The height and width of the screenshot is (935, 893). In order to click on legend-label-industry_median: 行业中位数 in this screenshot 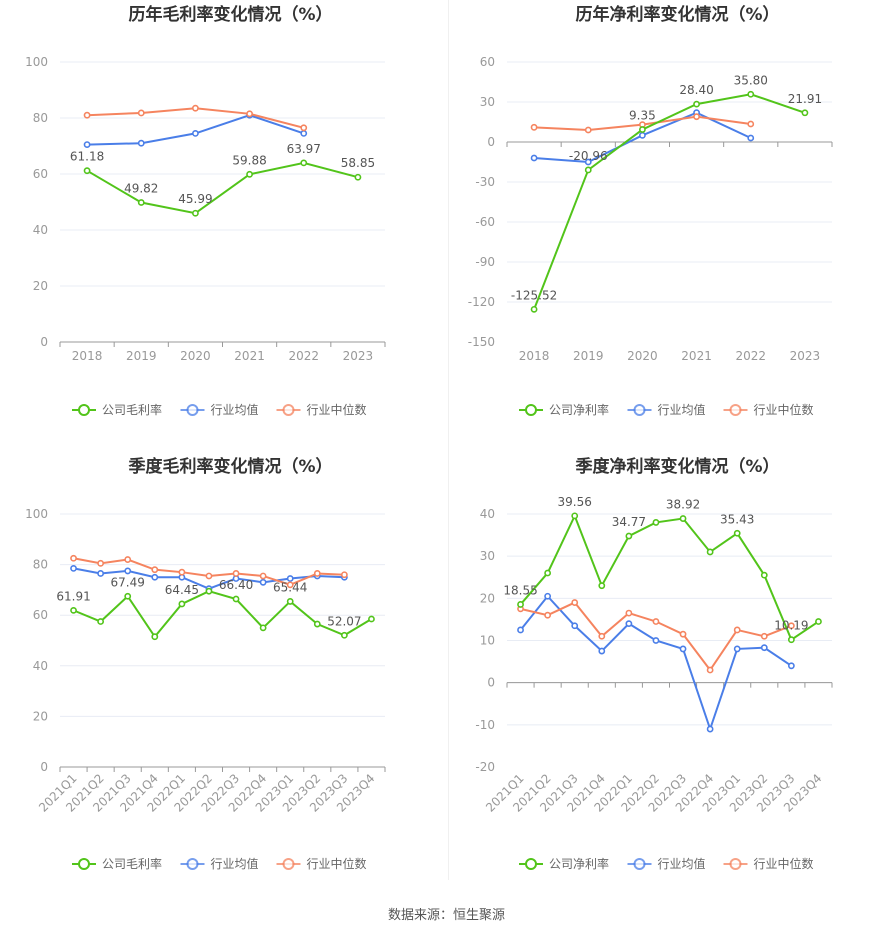, I will do `click(784, 863)`.